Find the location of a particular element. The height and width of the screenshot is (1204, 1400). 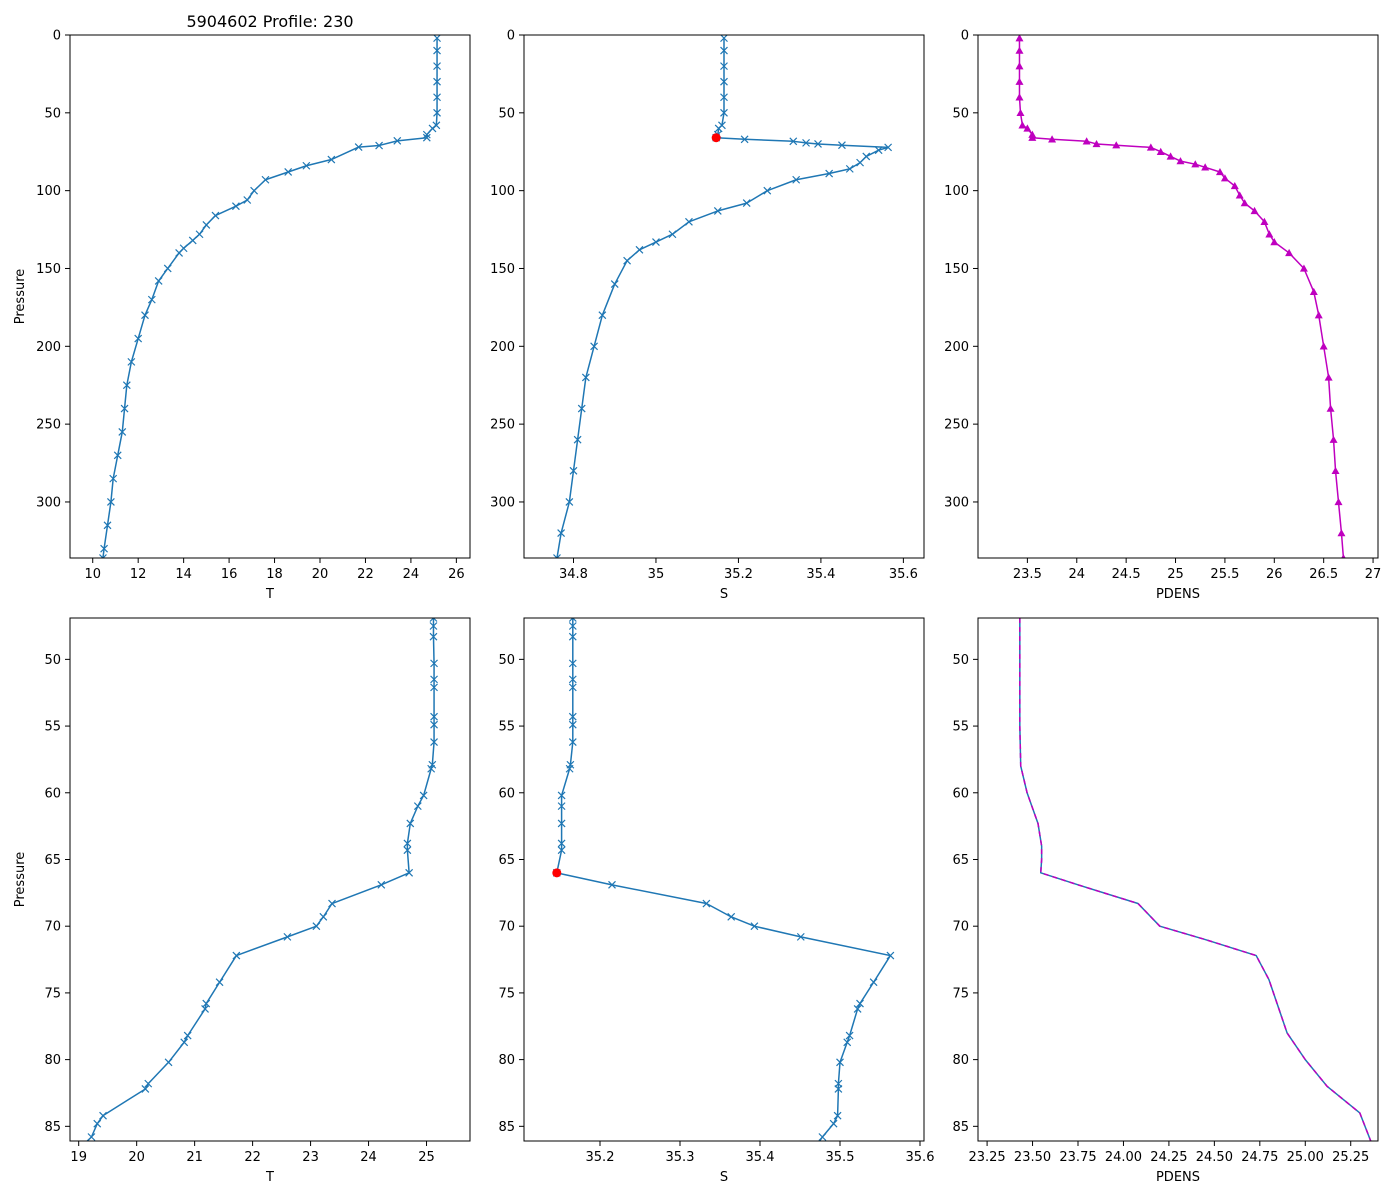

x-tick-label: 27 is located at coordinates (1373, 574).